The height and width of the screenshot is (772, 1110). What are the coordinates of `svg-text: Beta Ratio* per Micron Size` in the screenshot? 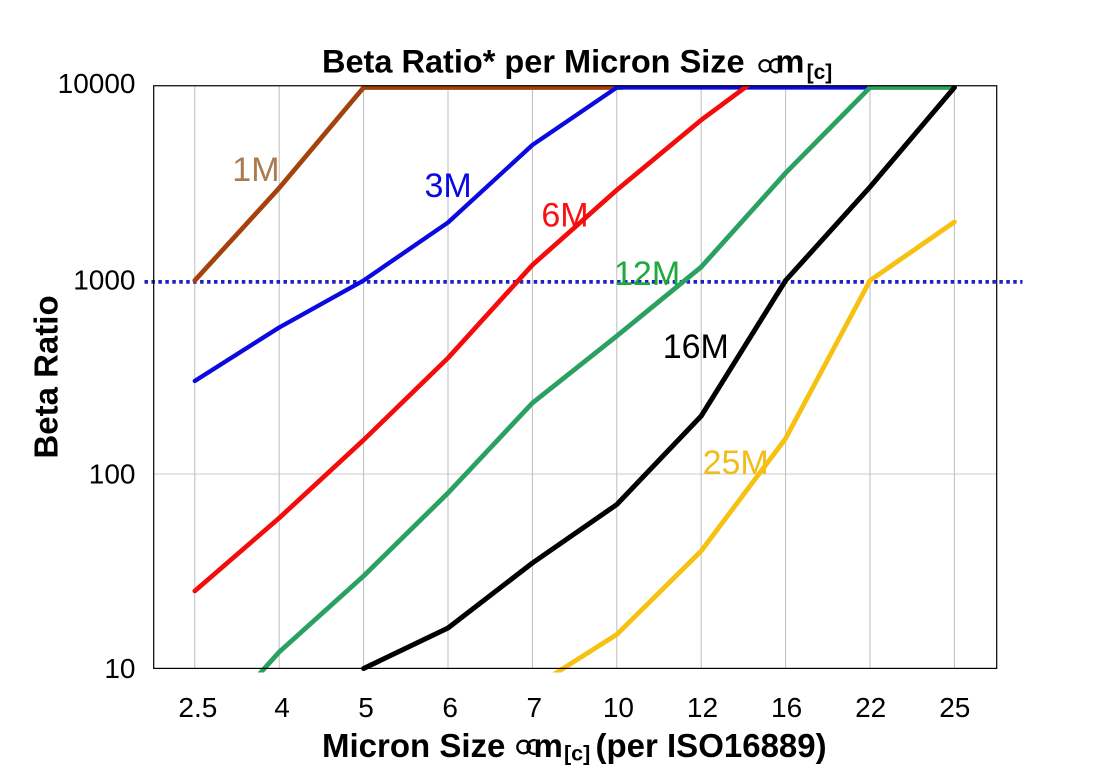 It's located at (533, 61).